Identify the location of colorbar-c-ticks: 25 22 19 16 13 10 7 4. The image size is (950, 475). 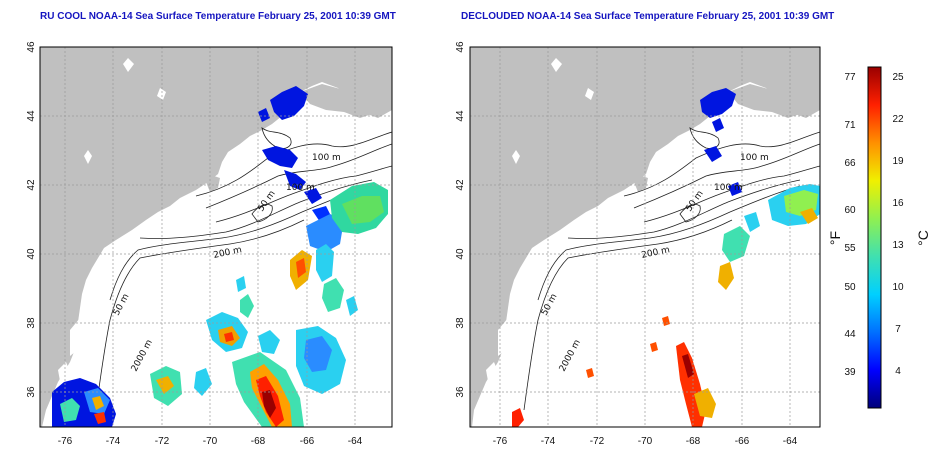
(898, 224).